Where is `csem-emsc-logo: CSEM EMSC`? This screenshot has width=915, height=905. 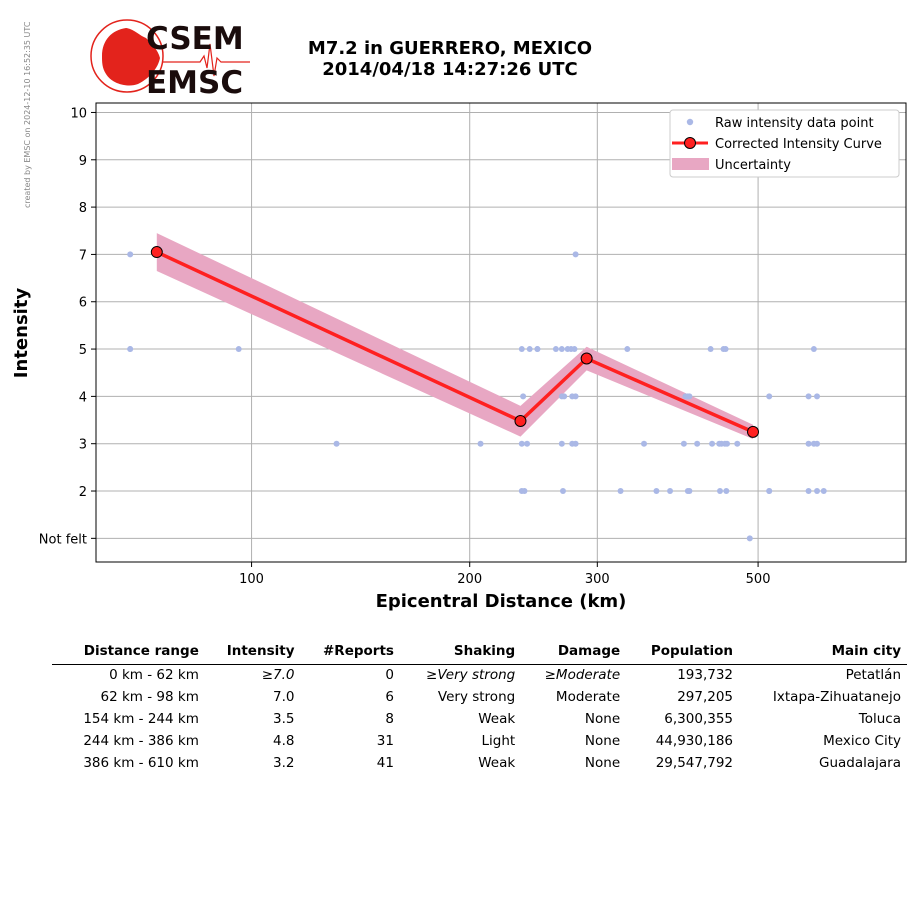 csem-emsc-logo: CSEM EMSC is located at coordinates (170, 57).